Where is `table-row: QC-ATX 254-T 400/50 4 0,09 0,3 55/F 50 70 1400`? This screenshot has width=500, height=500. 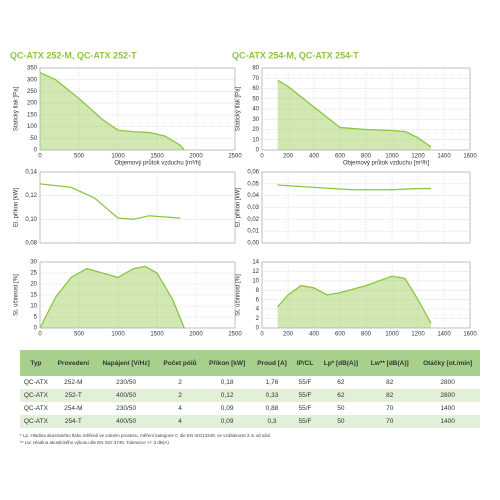
table-row: QC-ATX 254-T 400/50 4 0,09 0,3 55/F 50 70 1400 is located at coordinates (250, 421).